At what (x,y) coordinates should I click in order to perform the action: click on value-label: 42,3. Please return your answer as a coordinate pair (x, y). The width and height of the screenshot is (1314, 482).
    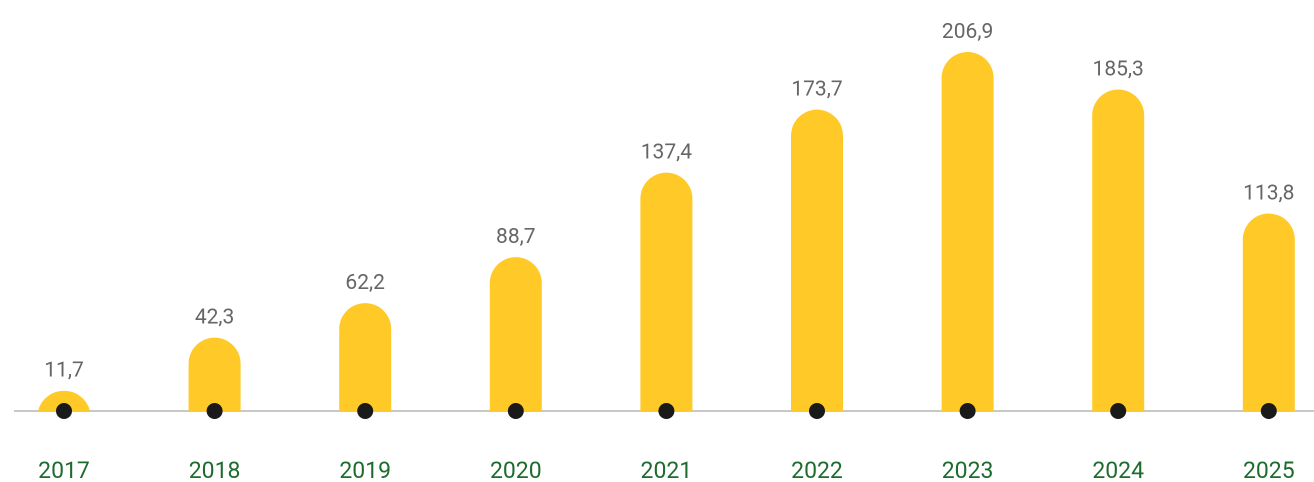
    Looking at the image, I should click on (215, 318).